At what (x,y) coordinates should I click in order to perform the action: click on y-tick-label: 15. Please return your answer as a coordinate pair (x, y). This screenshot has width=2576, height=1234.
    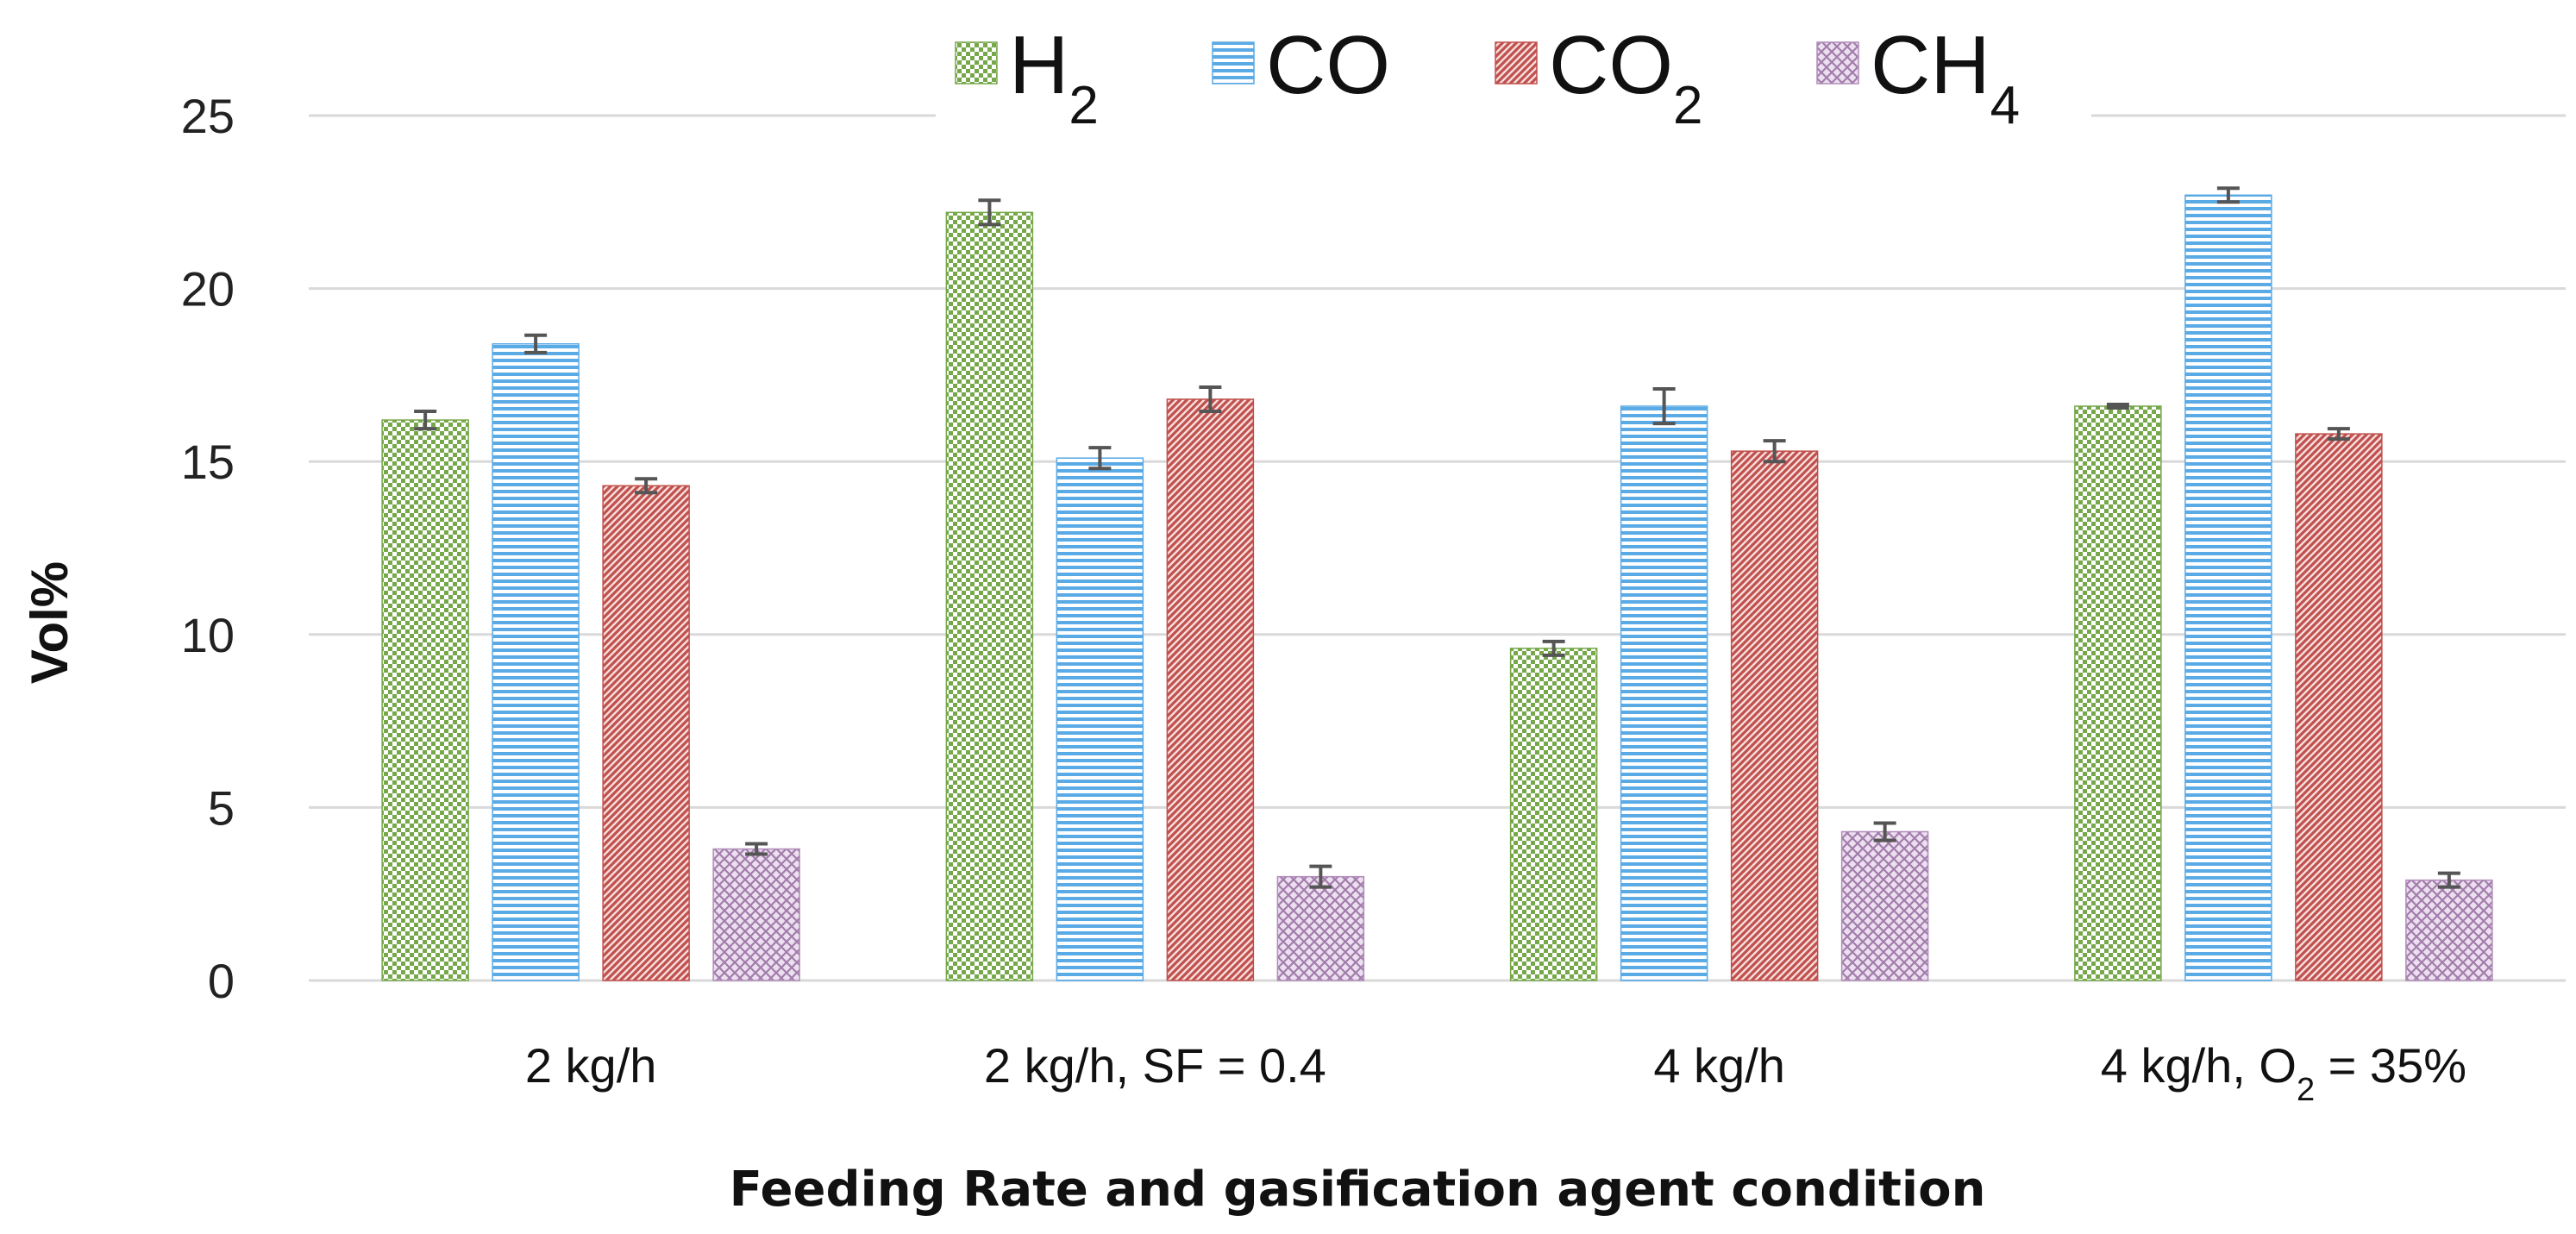
    Looking at the image, I should click on (208, 462).